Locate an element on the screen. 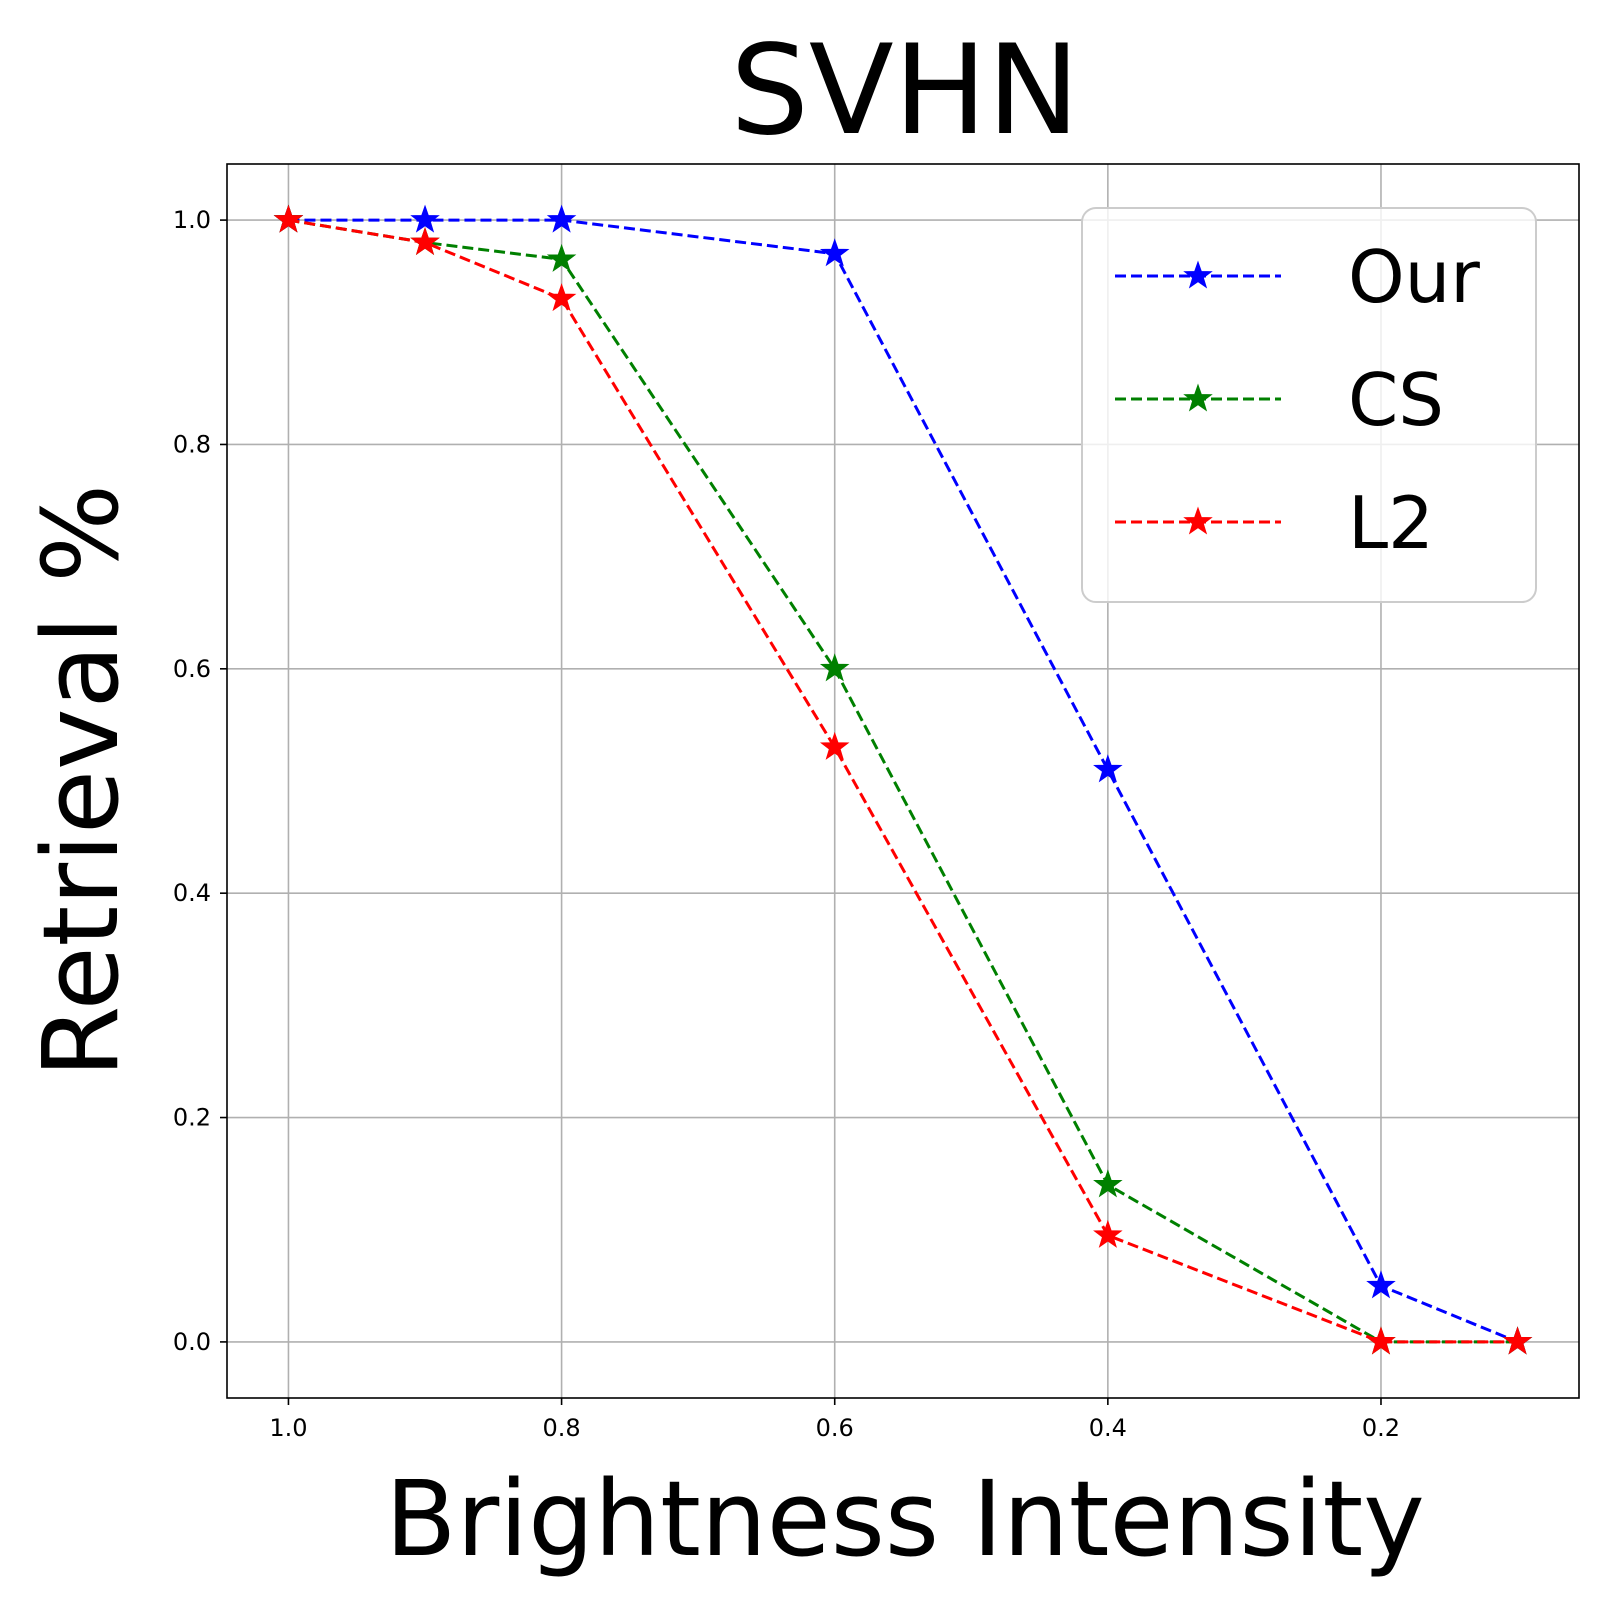 The height and width of the screenshot is (1600, 1600). x-tick-label: 0.8 is located at coordinates (561, 1428).